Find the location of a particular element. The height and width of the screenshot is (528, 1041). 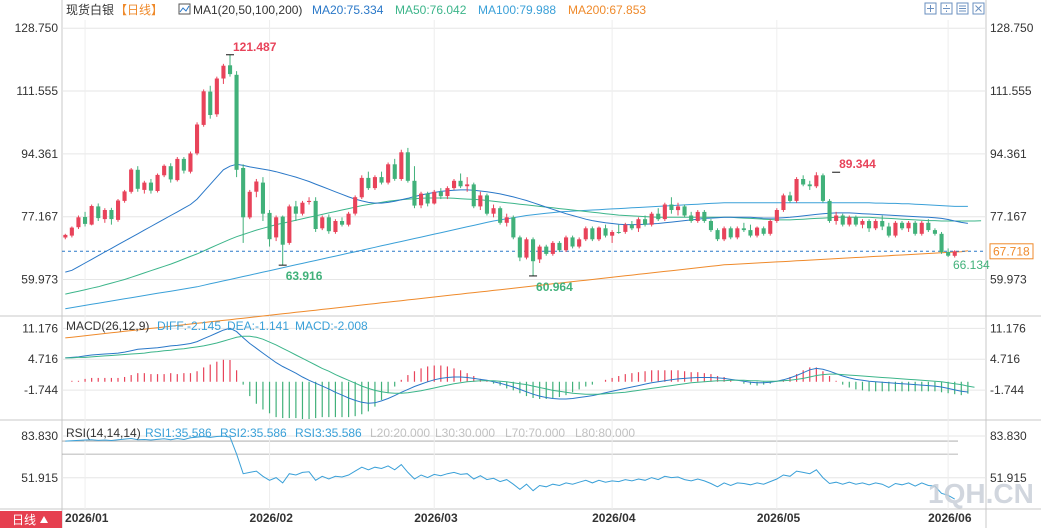

watermark: 1QH.CN is located at coordinates (981, 493).